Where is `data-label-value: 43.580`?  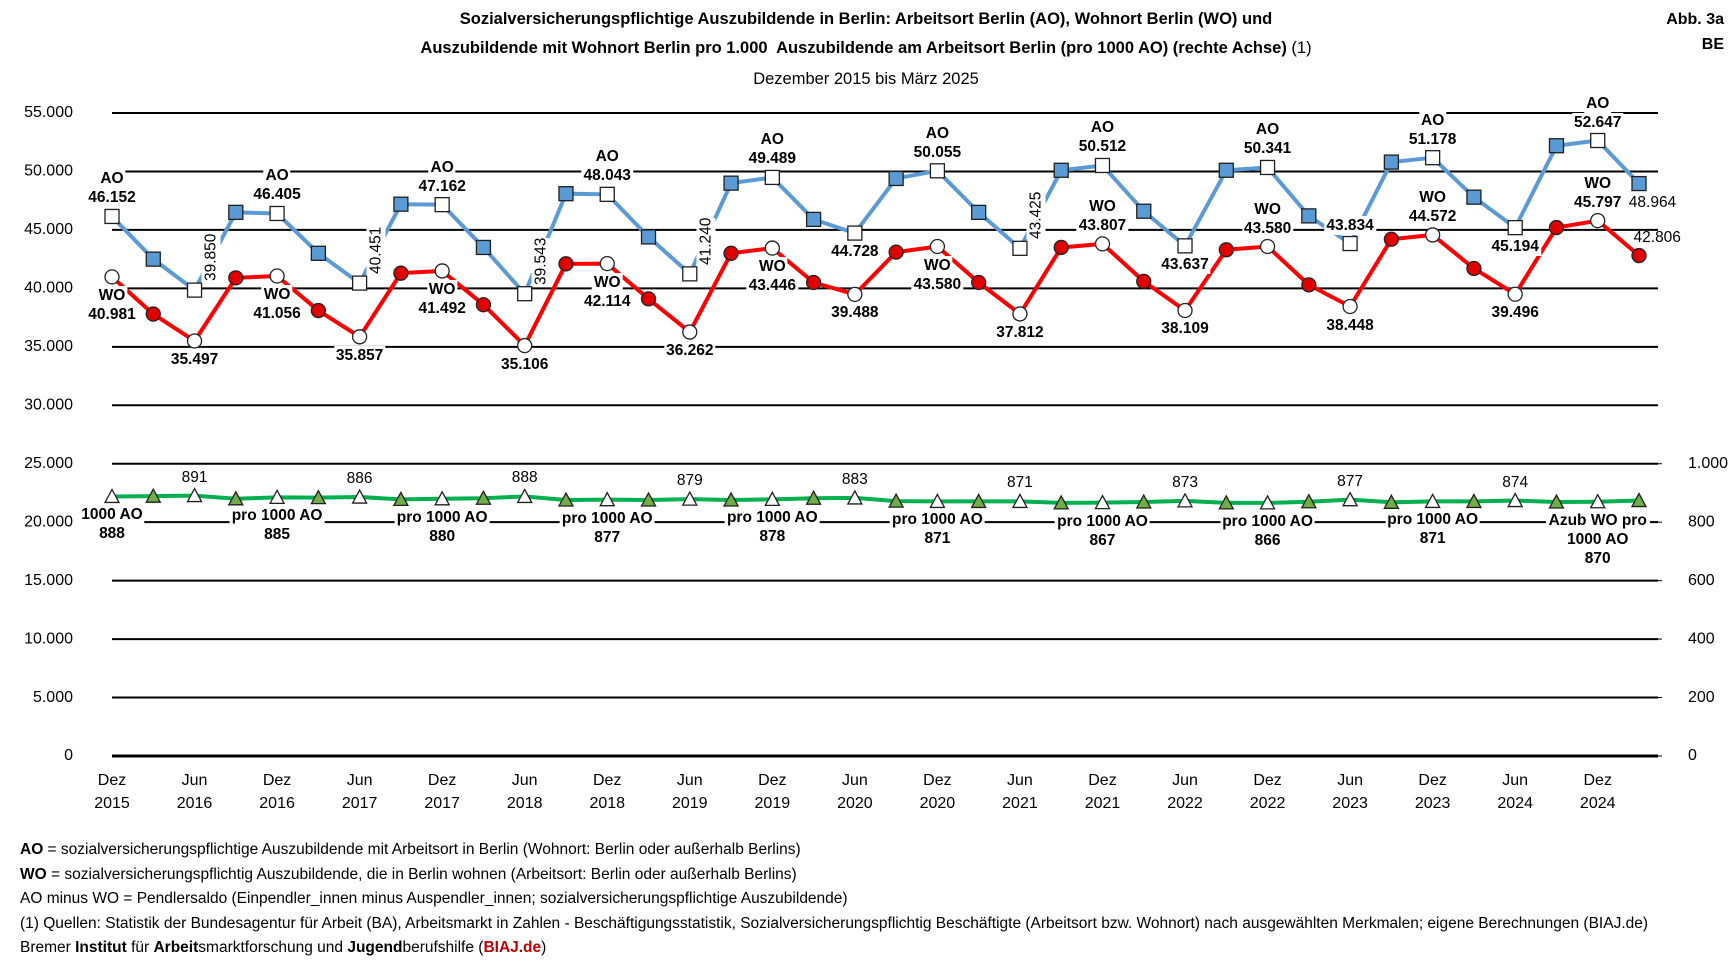
data-label-value: 43.580 is located at coordinates (937, 284).